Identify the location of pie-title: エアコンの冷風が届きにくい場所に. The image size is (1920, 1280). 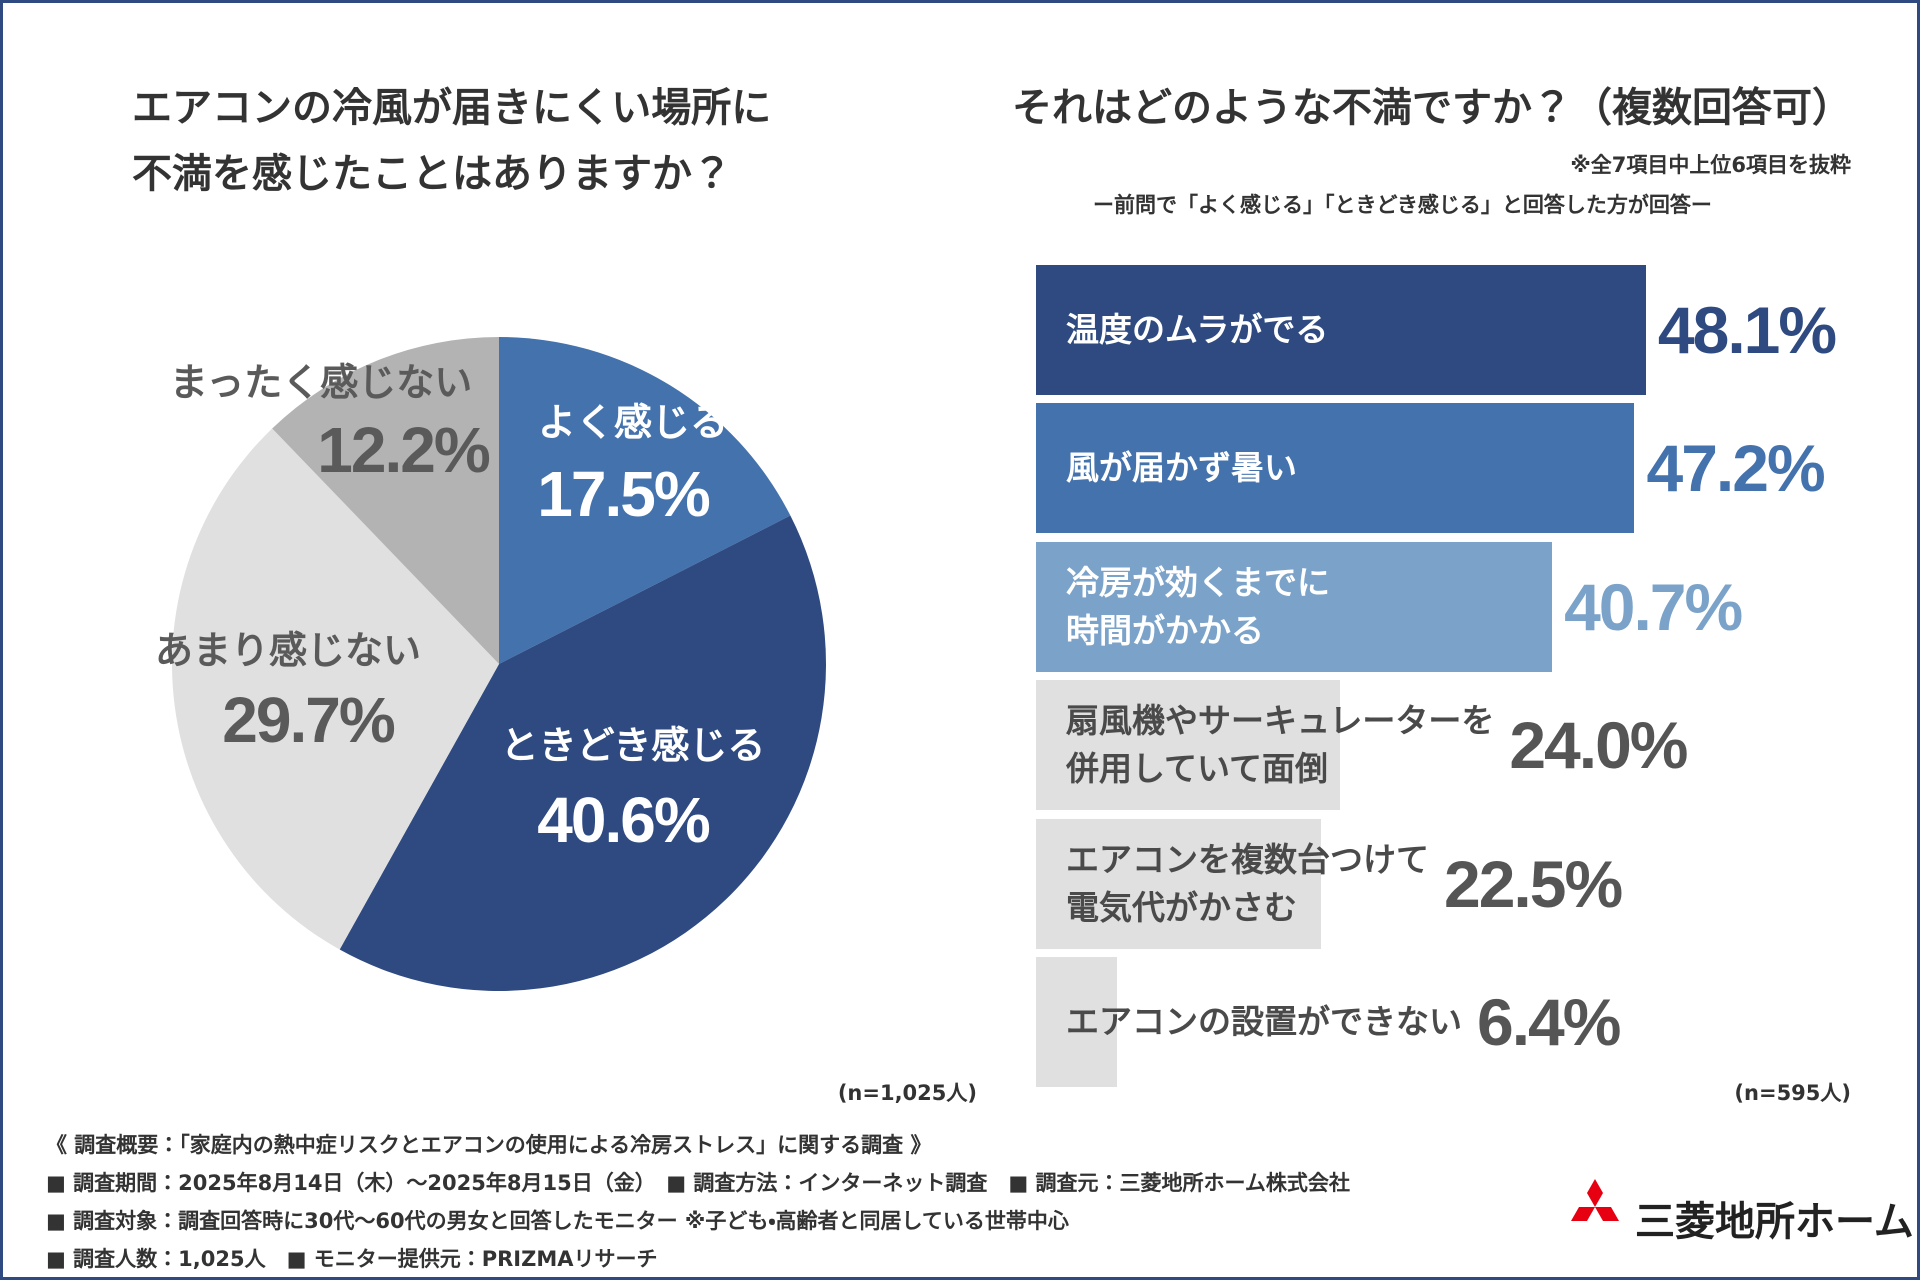
(452, 108).